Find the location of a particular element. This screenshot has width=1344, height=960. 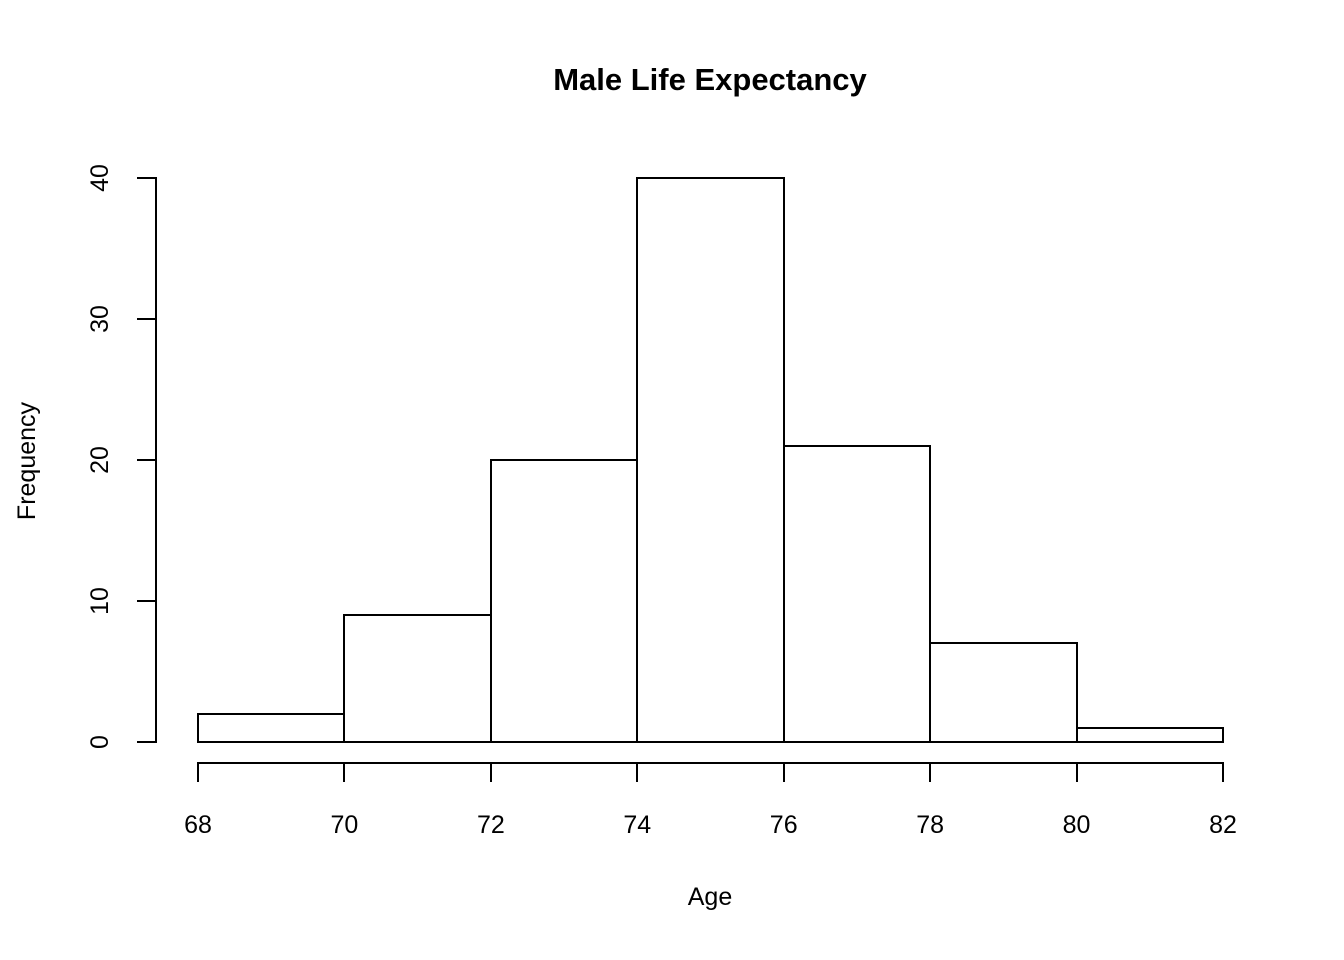

y-tick-label: 0 is located at coordinates (100, 742).